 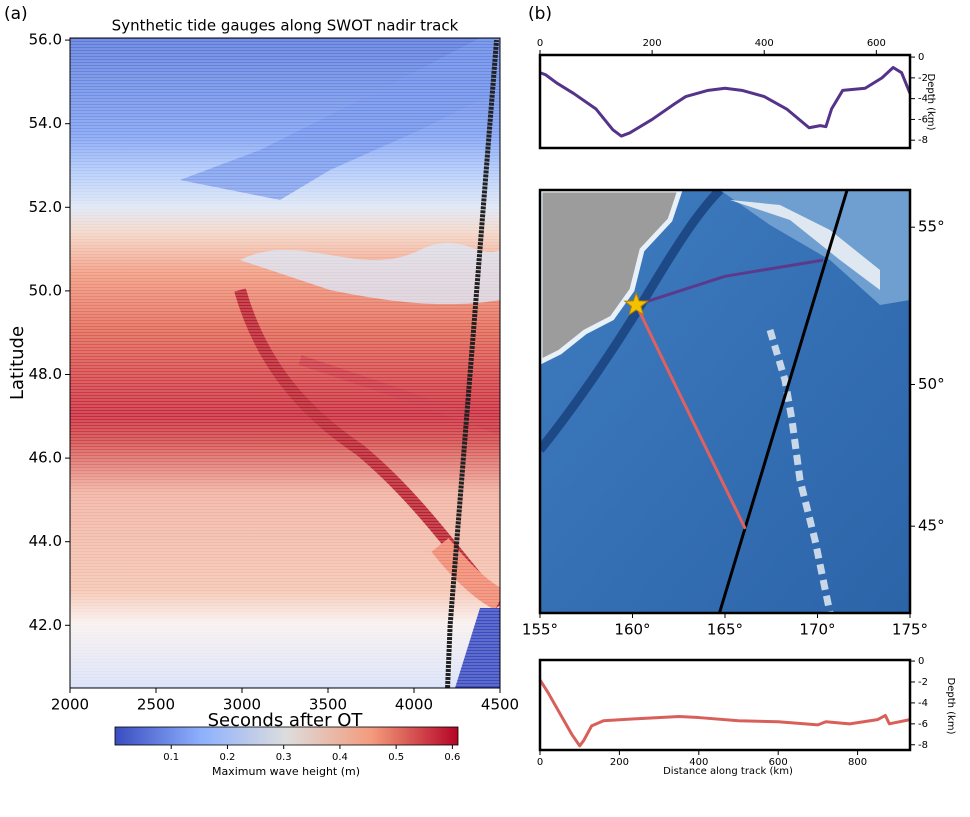 What do you see at coordinates (171, 757) in the screenshot?
I see `colorbar-tick-label: 0.1` at bounding box center [171, 757].